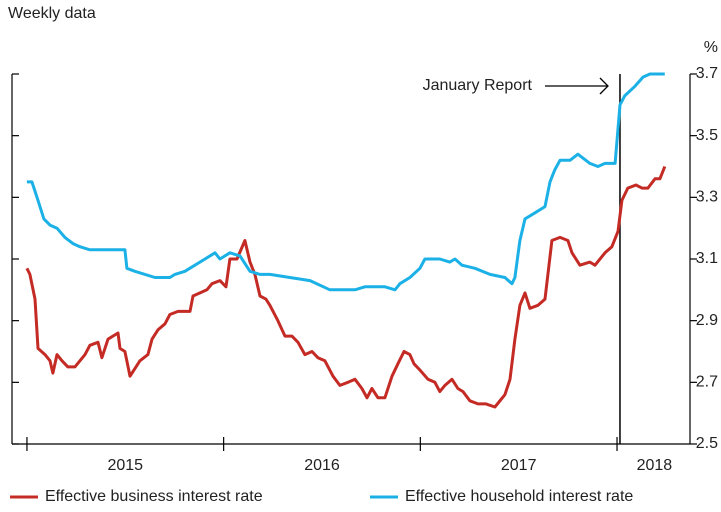 This screenshot has width=721, height=512. Describe the element at coordinates (707, 258) in the screenshot. I see `y-tick-label: 3.1` at that location.